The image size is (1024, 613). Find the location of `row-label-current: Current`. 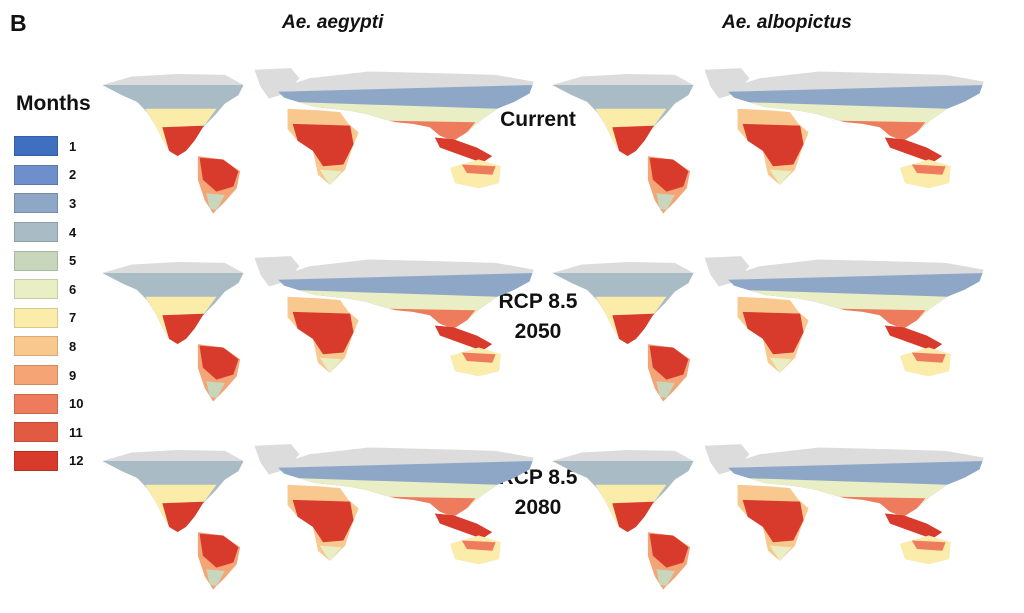

row-label-current: Current is located at coordinates (538, 120).